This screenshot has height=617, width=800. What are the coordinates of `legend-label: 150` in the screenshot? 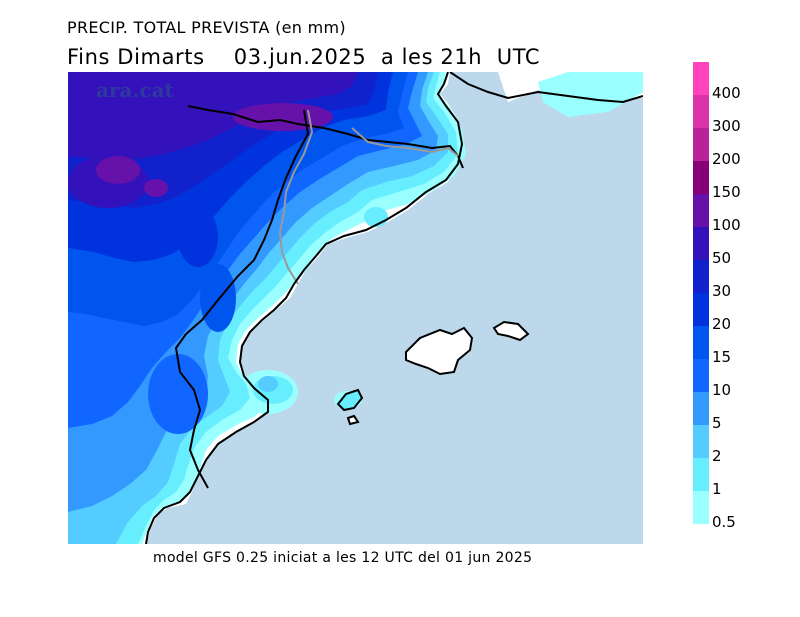 It's located at (726, 192).